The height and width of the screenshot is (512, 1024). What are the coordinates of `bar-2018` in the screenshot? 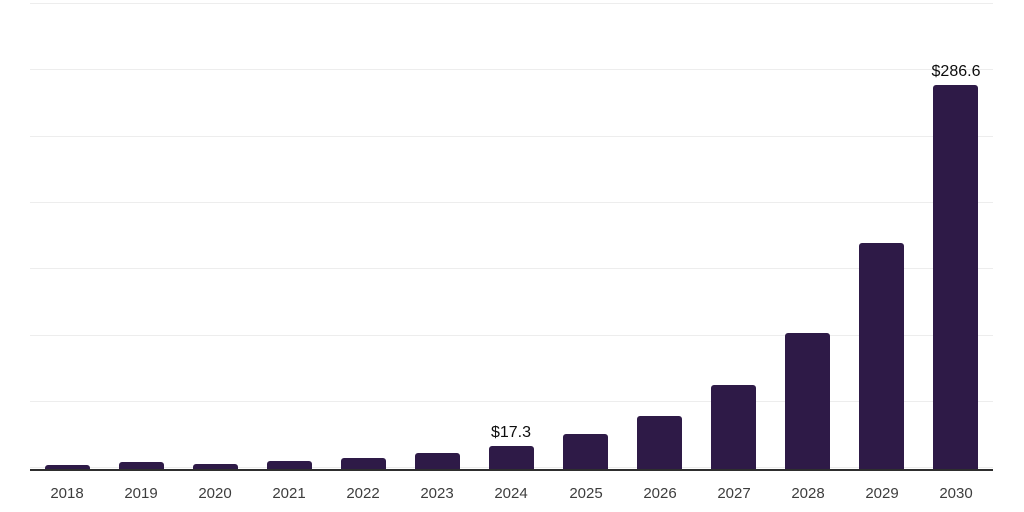 It's located at (67, 467).